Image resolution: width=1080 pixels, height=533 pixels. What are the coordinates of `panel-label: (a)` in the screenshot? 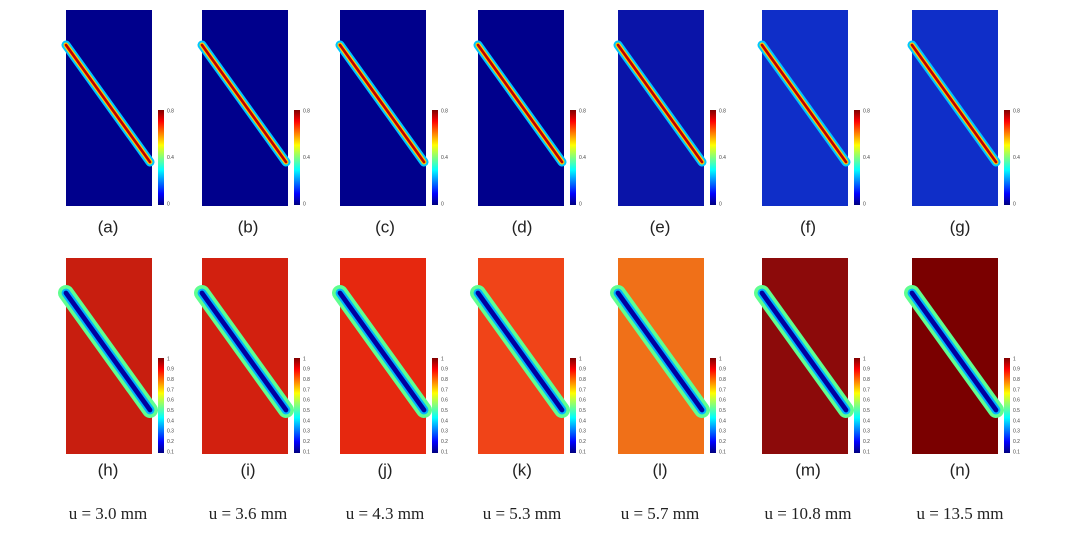 It's located at (108, 226).